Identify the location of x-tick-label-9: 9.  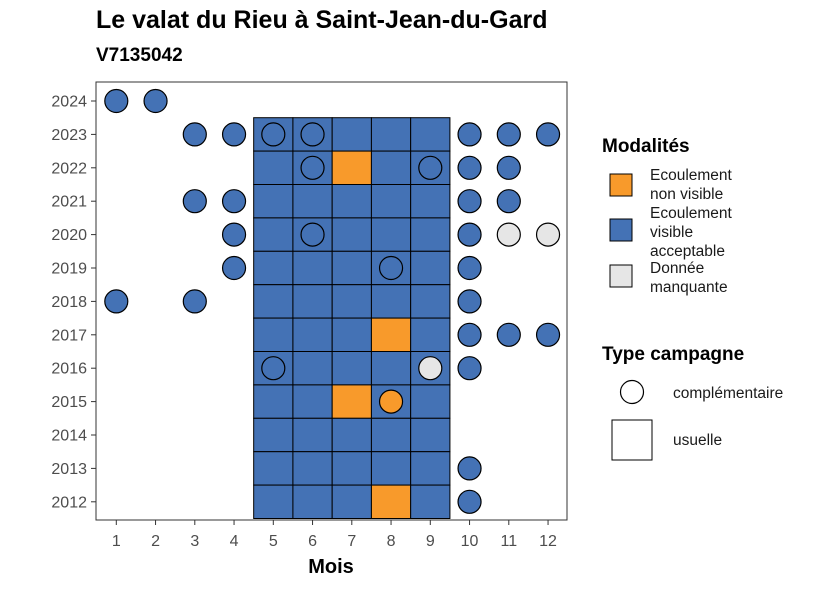
(430, 541).